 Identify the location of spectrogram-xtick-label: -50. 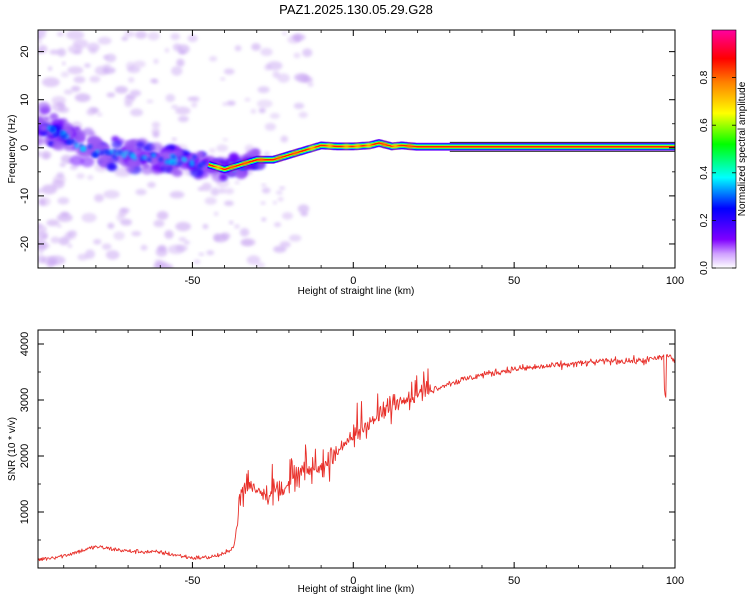
(192, 281).